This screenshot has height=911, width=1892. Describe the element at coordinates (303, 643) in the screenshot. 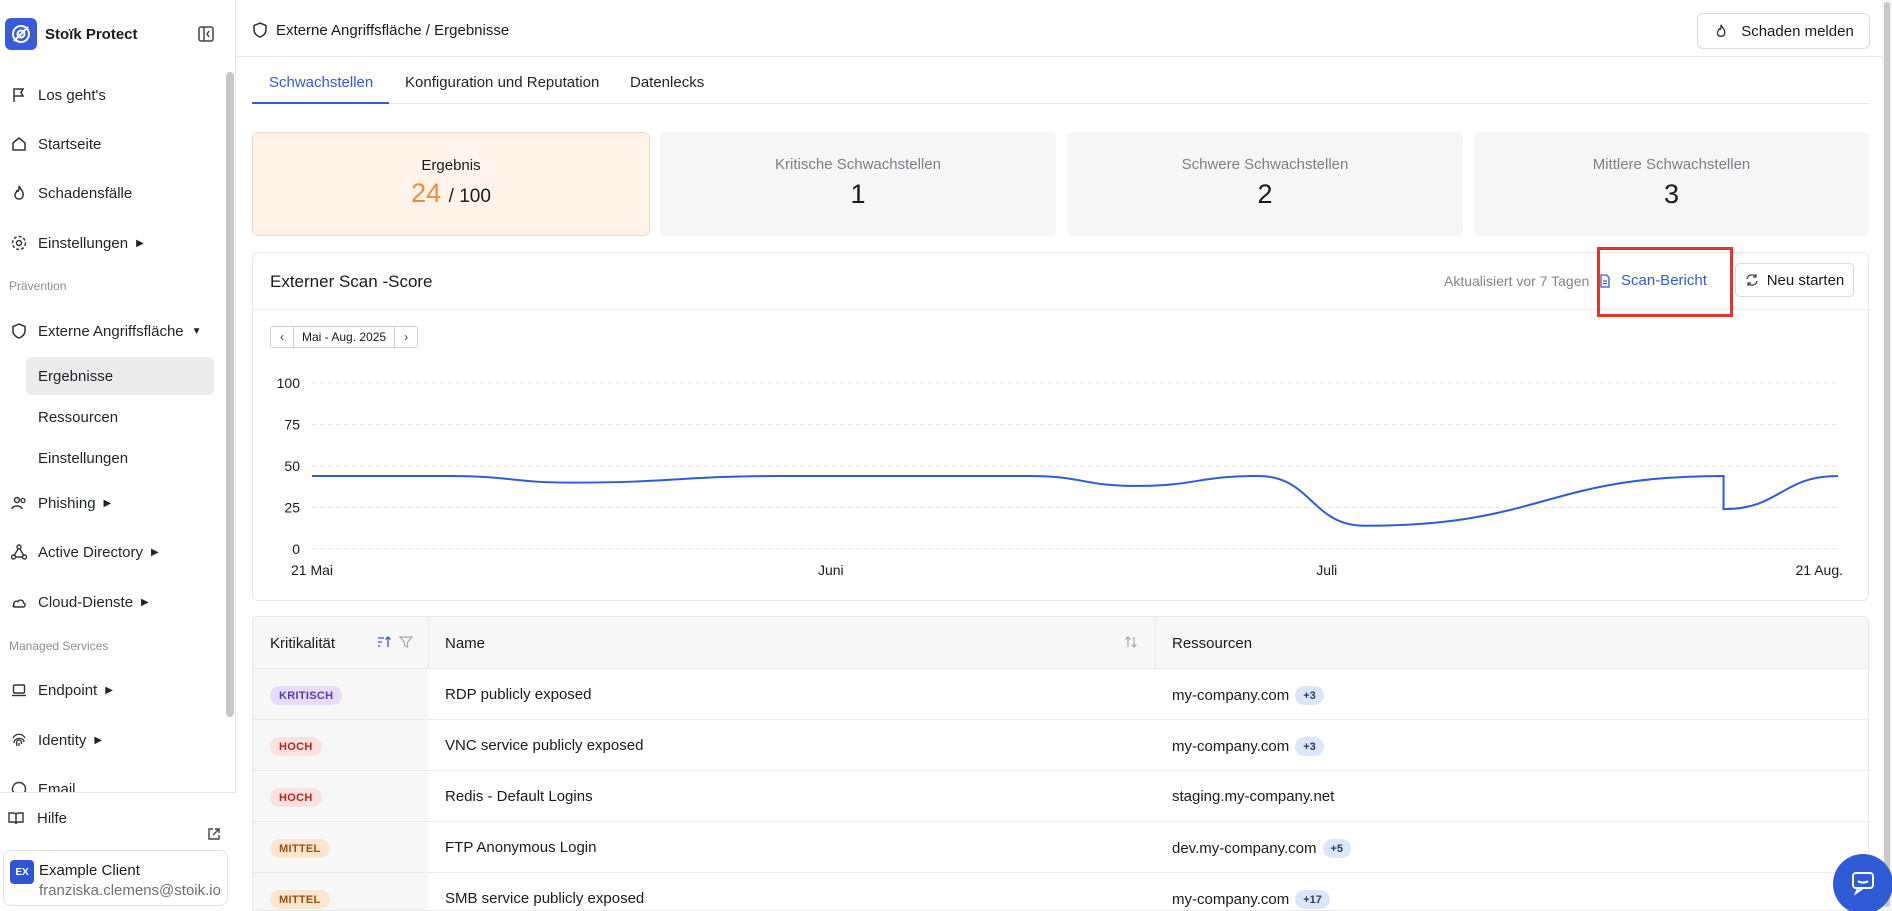

I see `column-header-criticality: Kritikalität` at that location.